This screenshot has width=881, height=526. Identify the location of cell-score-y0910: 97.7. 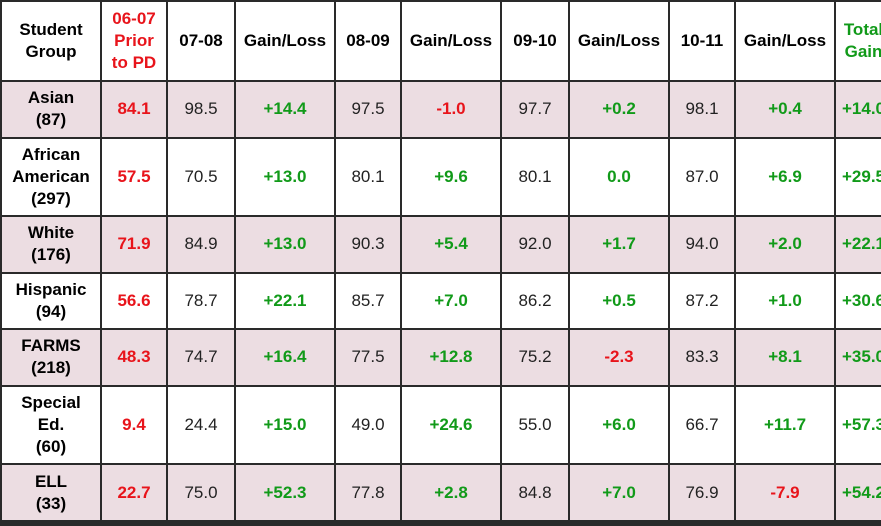
(535, 109).